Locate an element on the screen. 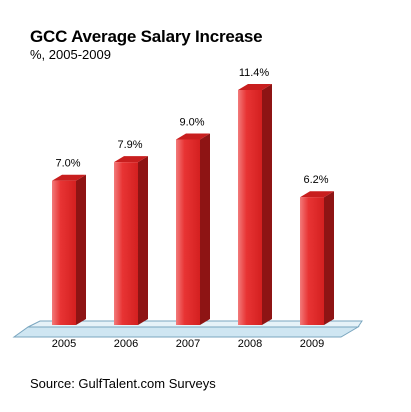 The image size is (411, 412). value-label: 11.4% is located at coordinates (254, 73).